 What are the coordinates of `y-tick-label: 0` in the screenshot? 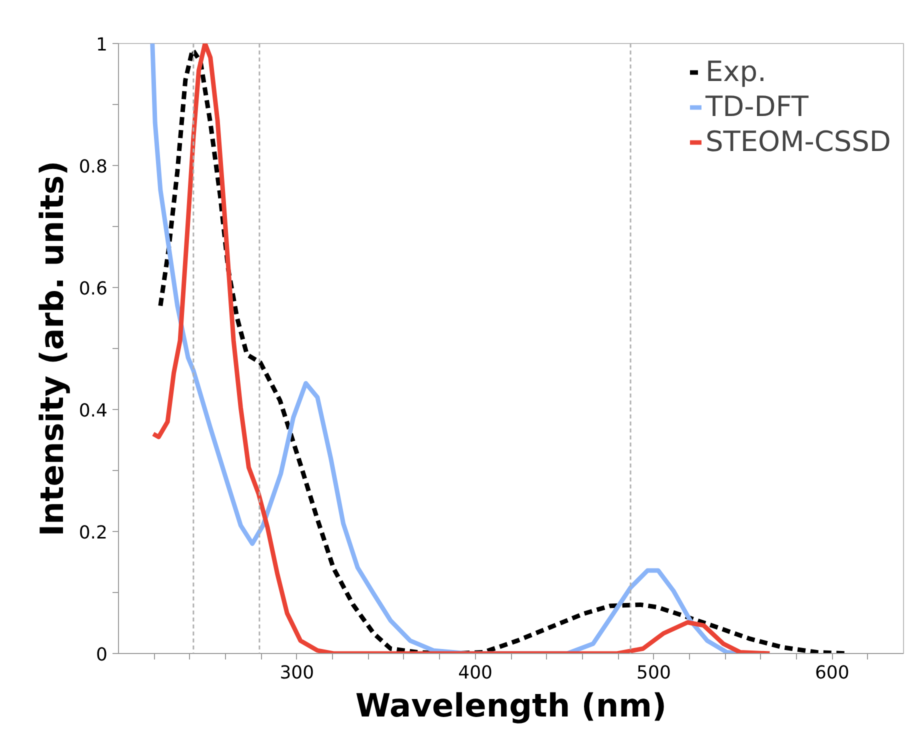 It's located at (102, 655).